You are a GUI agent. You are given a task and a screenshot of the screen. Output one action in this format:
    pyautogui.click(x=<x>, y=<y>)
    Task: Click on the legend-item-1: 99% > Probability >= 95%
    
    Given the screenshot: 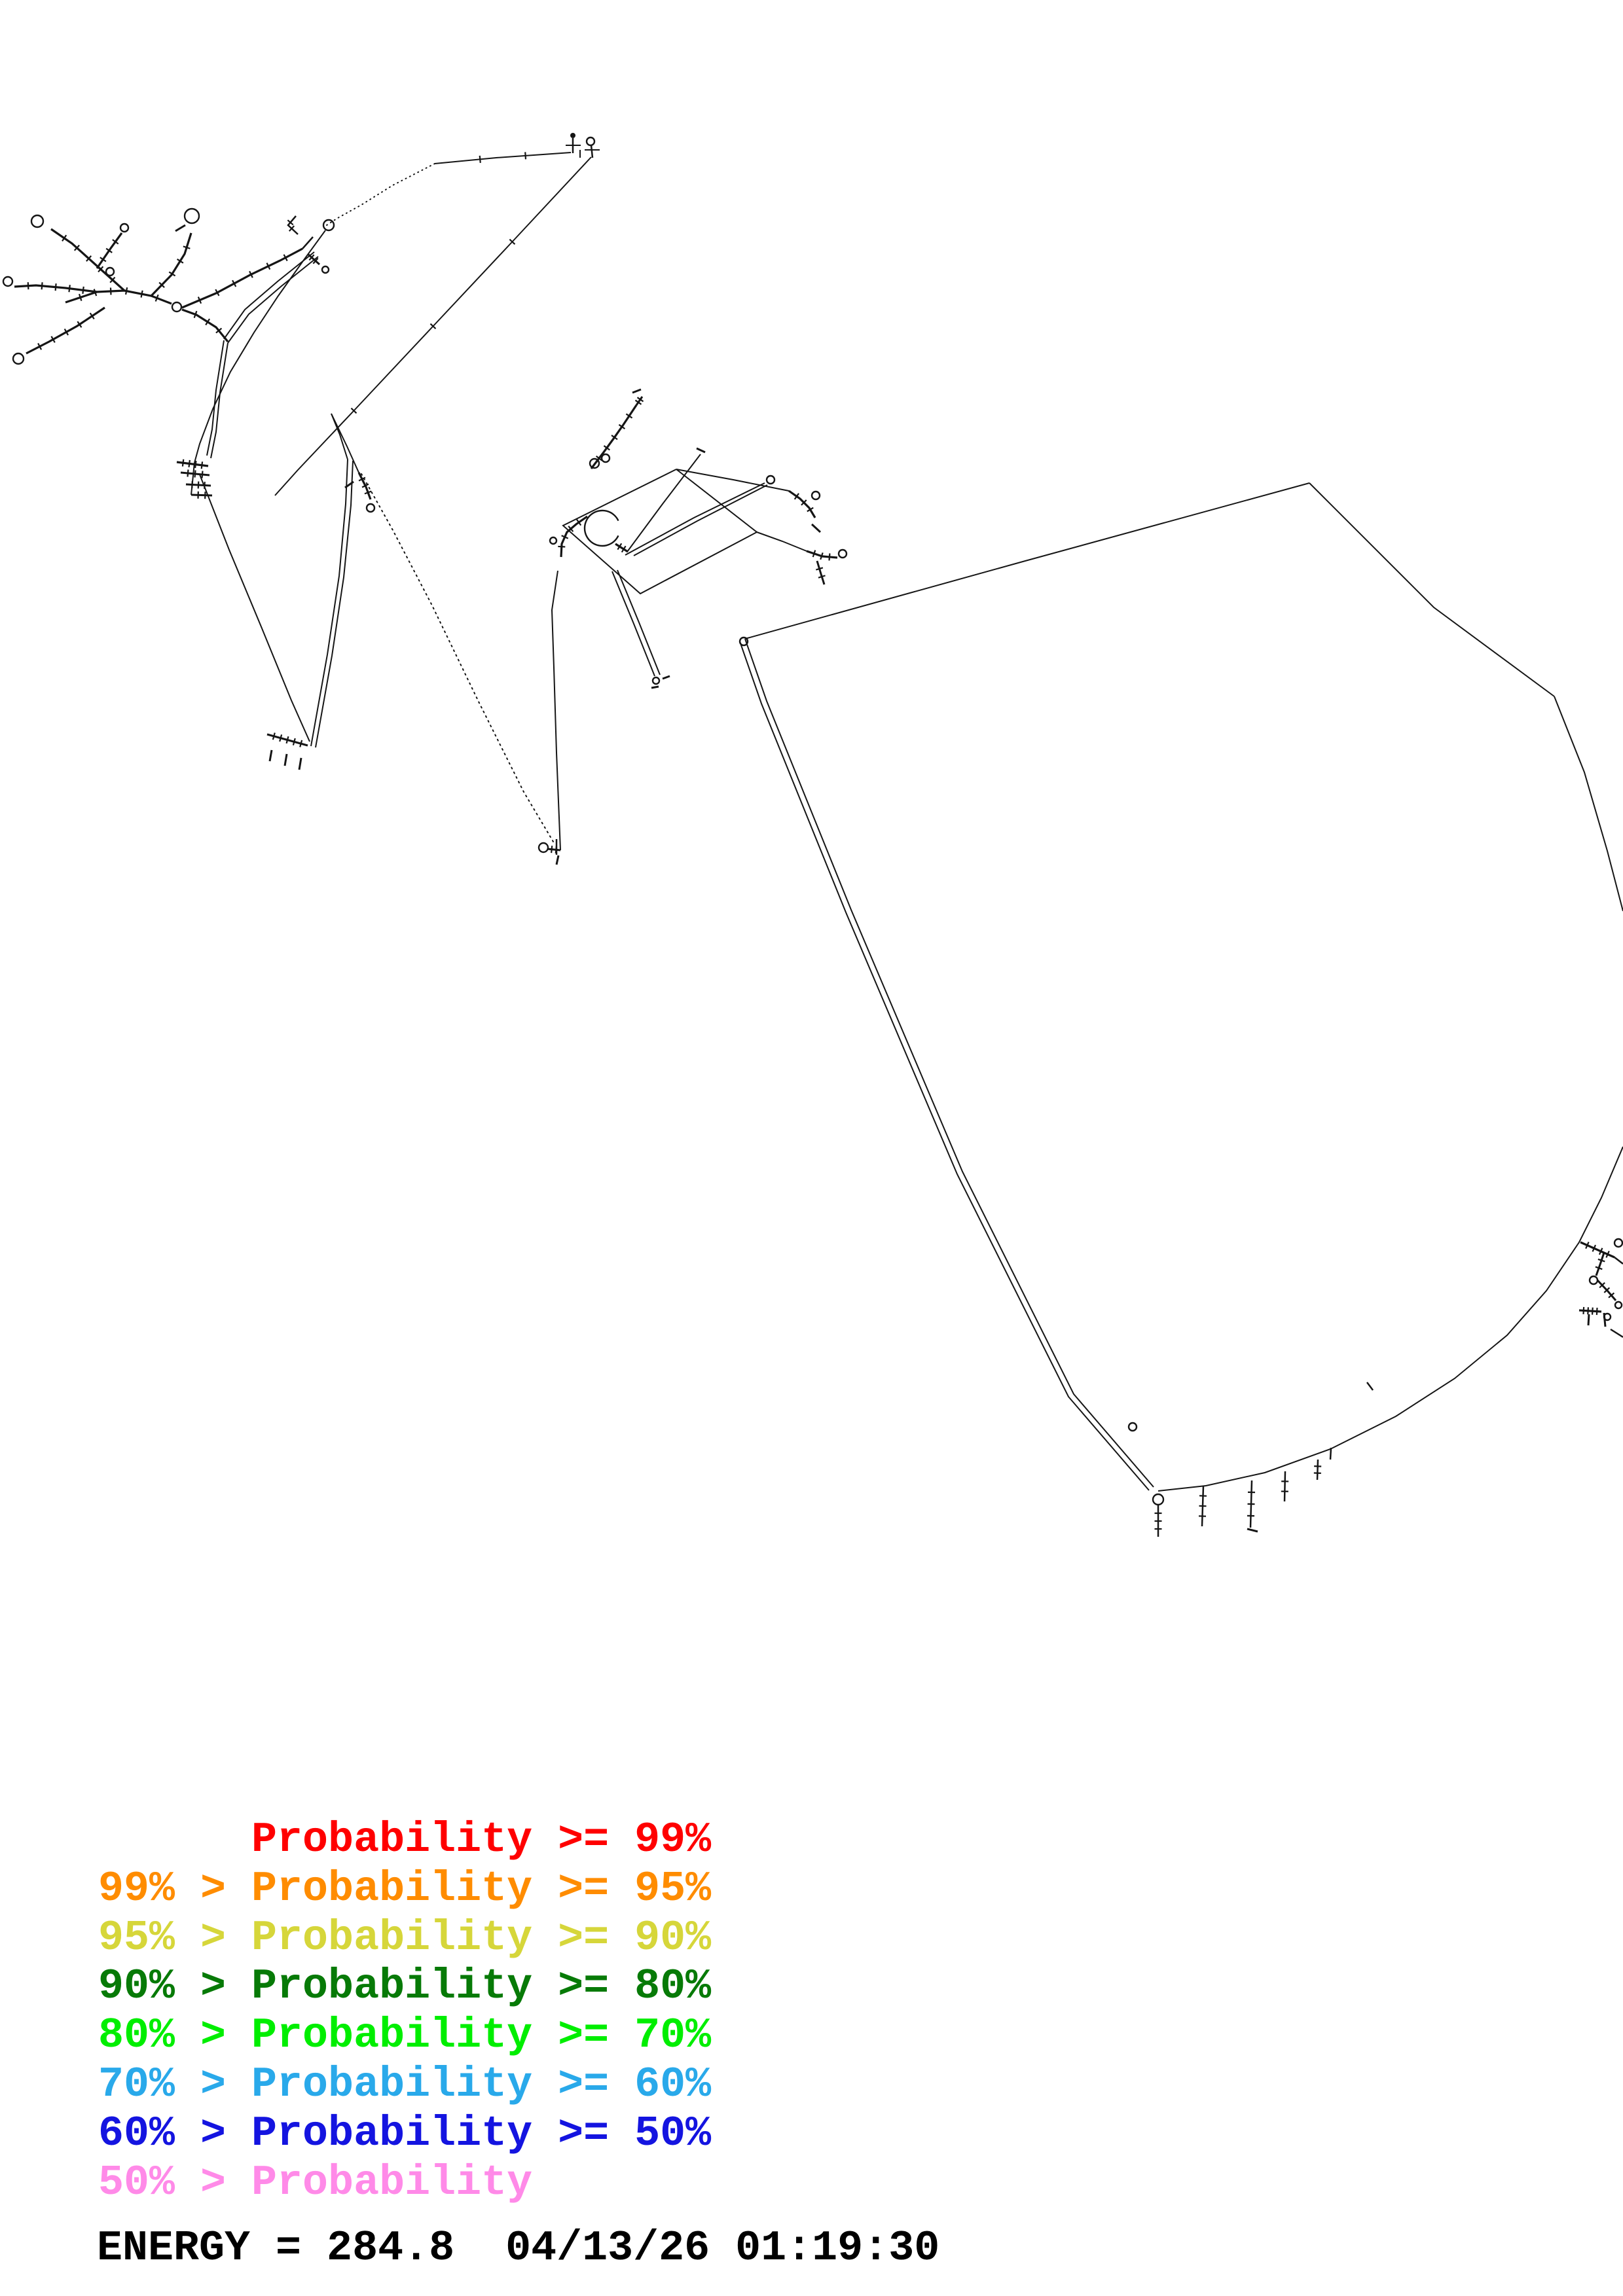 What is the action you would take?
    pyautogui.click(x=405, y=1888)
    